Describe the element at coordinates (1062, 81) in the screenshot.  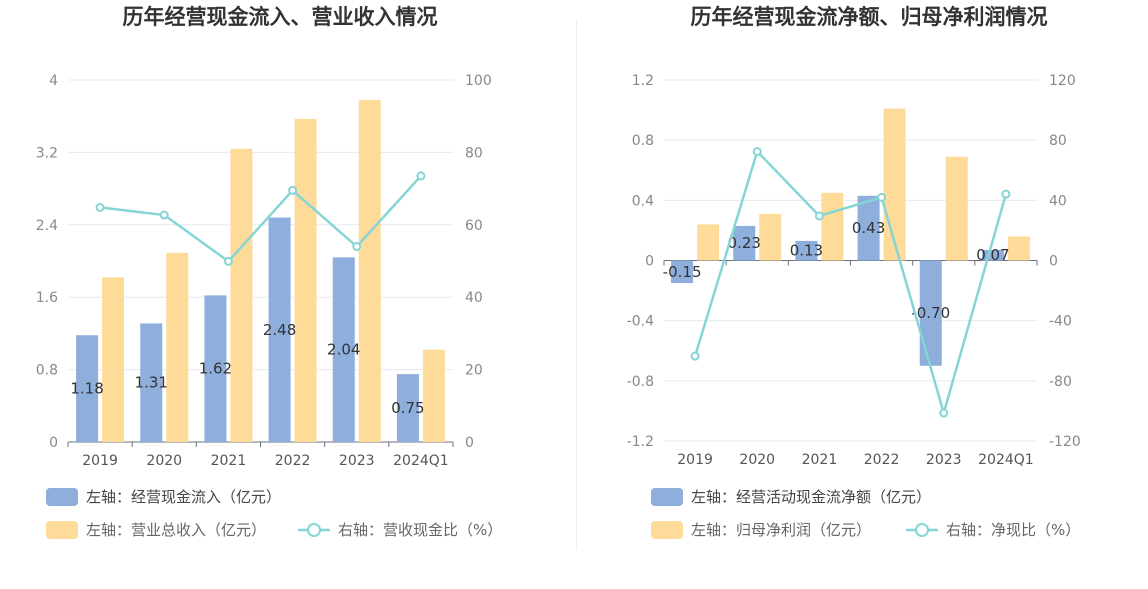
I see `y-right-tick-label: 120` at that location.